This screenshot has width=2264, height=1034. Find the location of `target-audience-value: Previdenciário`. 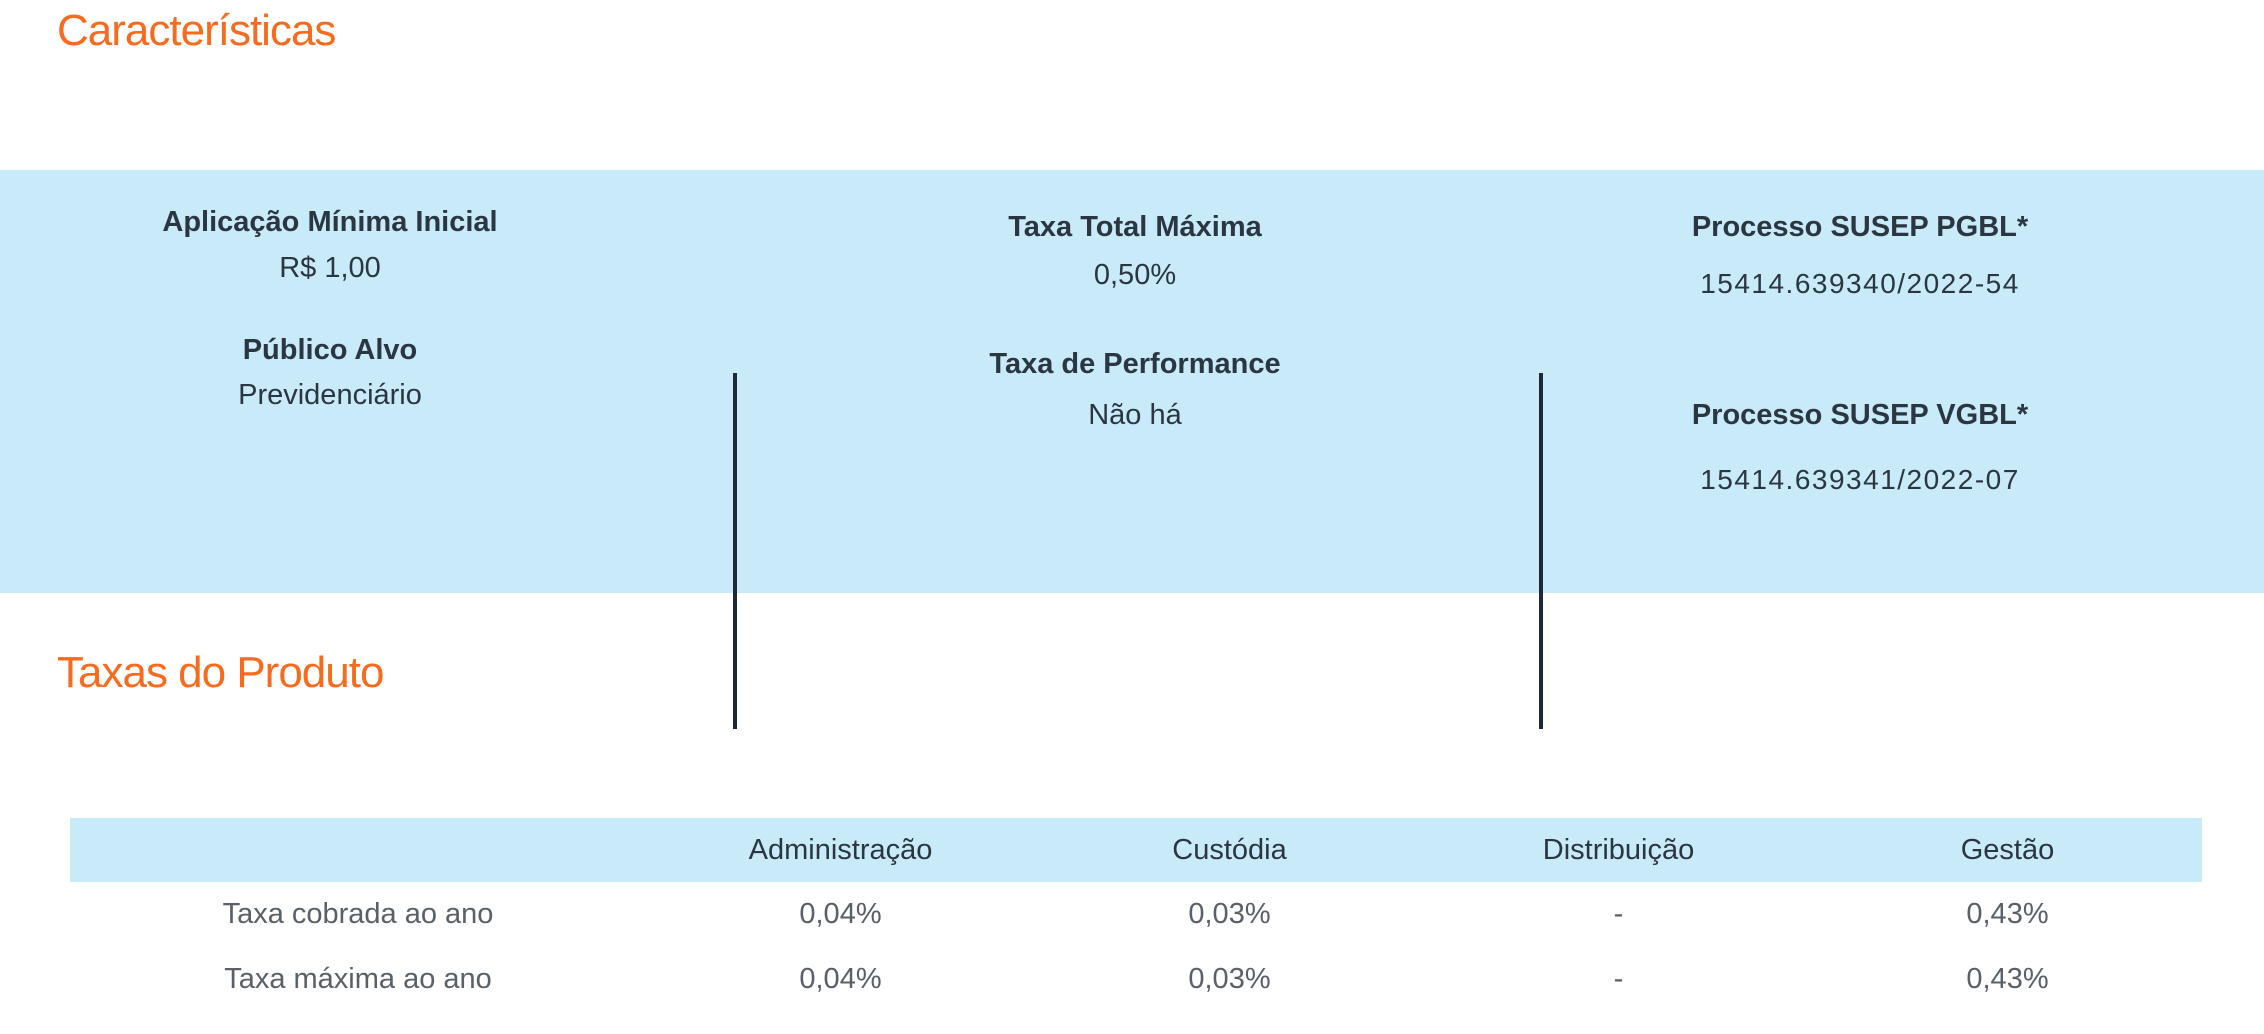

target-audience-value: Previdenciário is located at coordinates (330, 395).